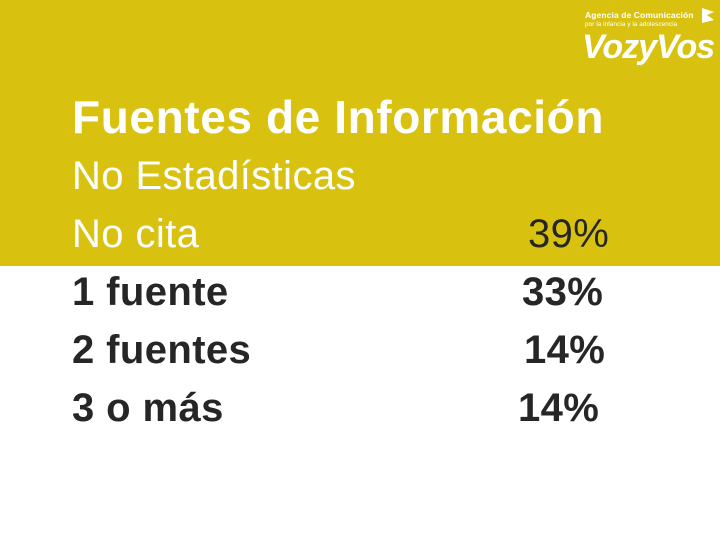 The width and height of the screenshot is (720, 540). I want to click on source-row-3-o-mas: 3 o más 14%, so click(352, 412).